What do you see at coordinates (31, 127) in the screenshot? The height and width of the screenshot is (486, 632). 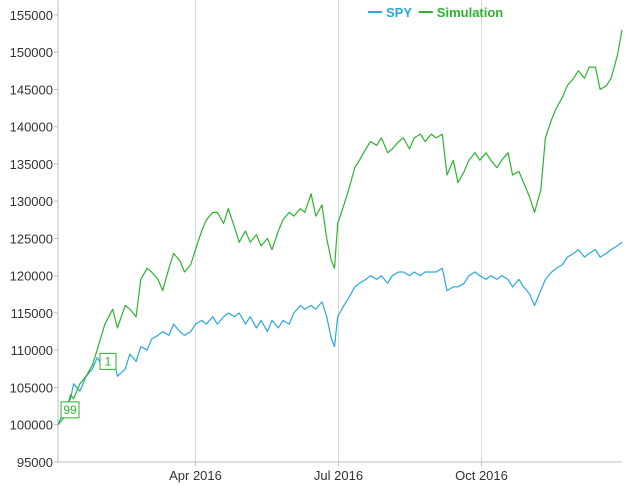 I see `y-tick-label: 140000` at bounding box center [31, 127].